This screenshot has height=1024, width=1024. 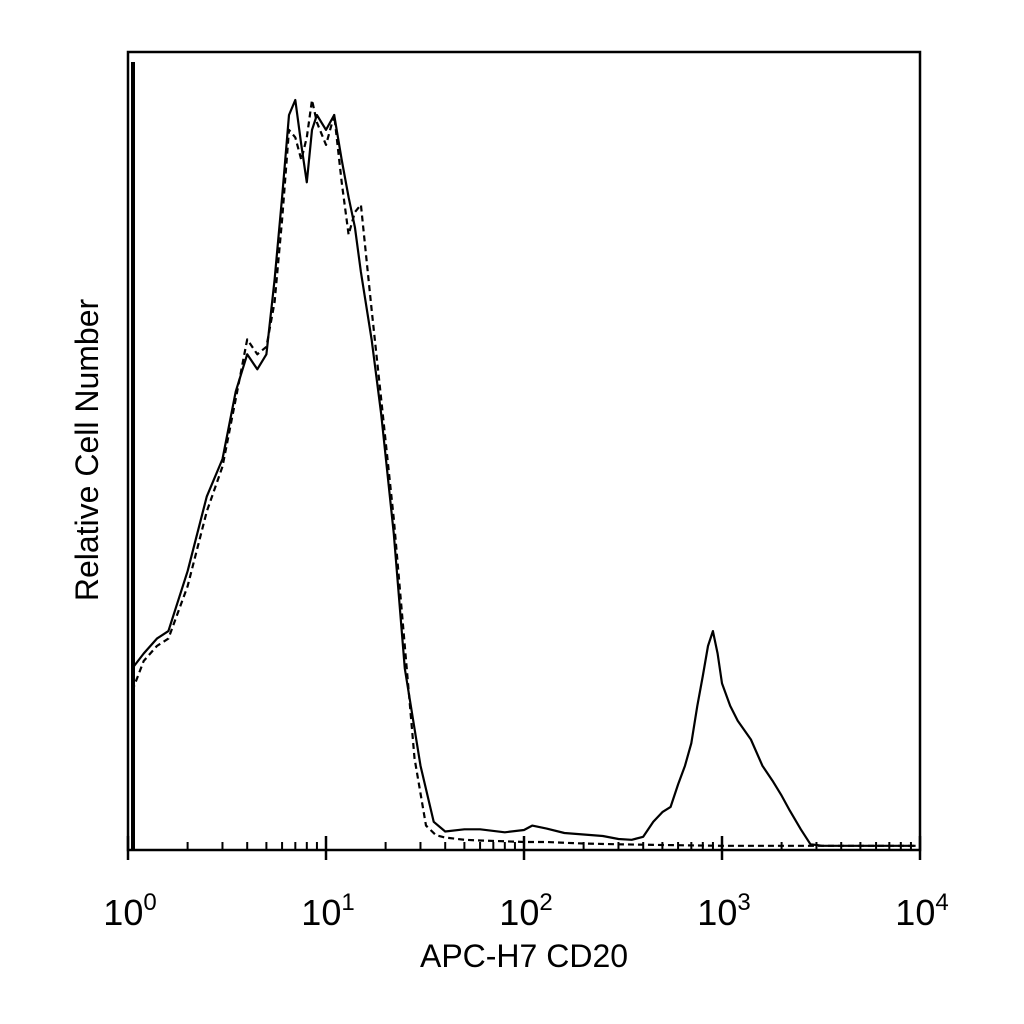 I want to click on x-tick-label: 10⁴, so click(x=921, y=911).